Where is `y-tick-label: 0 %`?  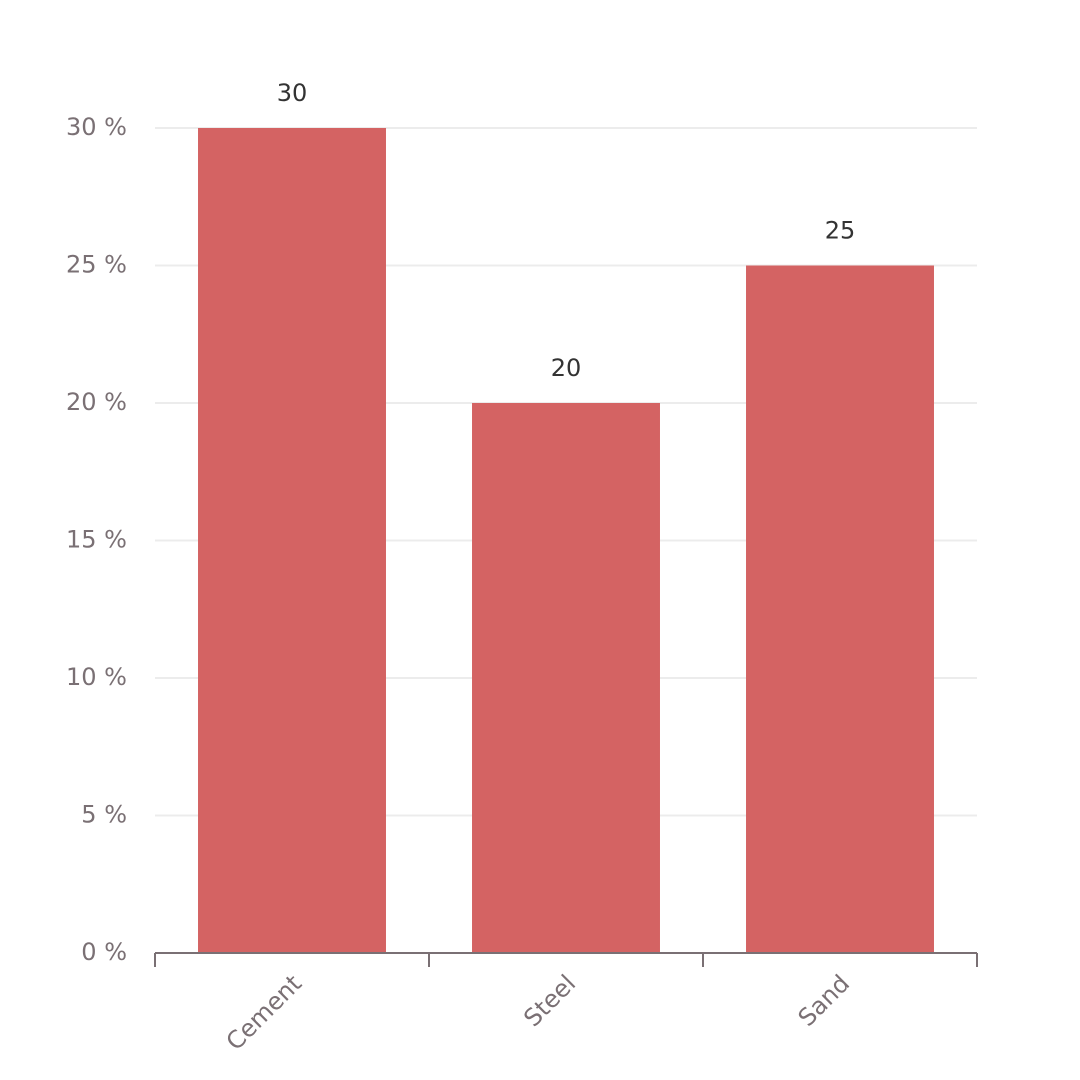 y-tick-label: 0 % is located at coordinates (104, 952).